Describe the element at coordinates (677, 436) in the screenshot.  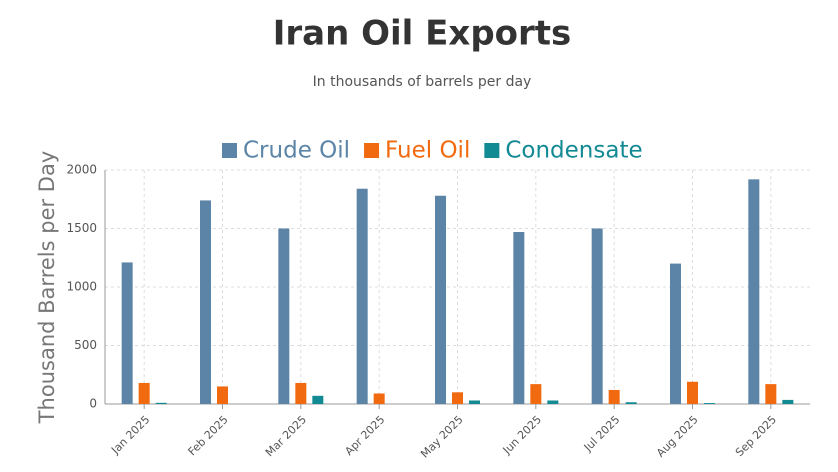
I see `x-tick-label: Aug 2025` at that location.